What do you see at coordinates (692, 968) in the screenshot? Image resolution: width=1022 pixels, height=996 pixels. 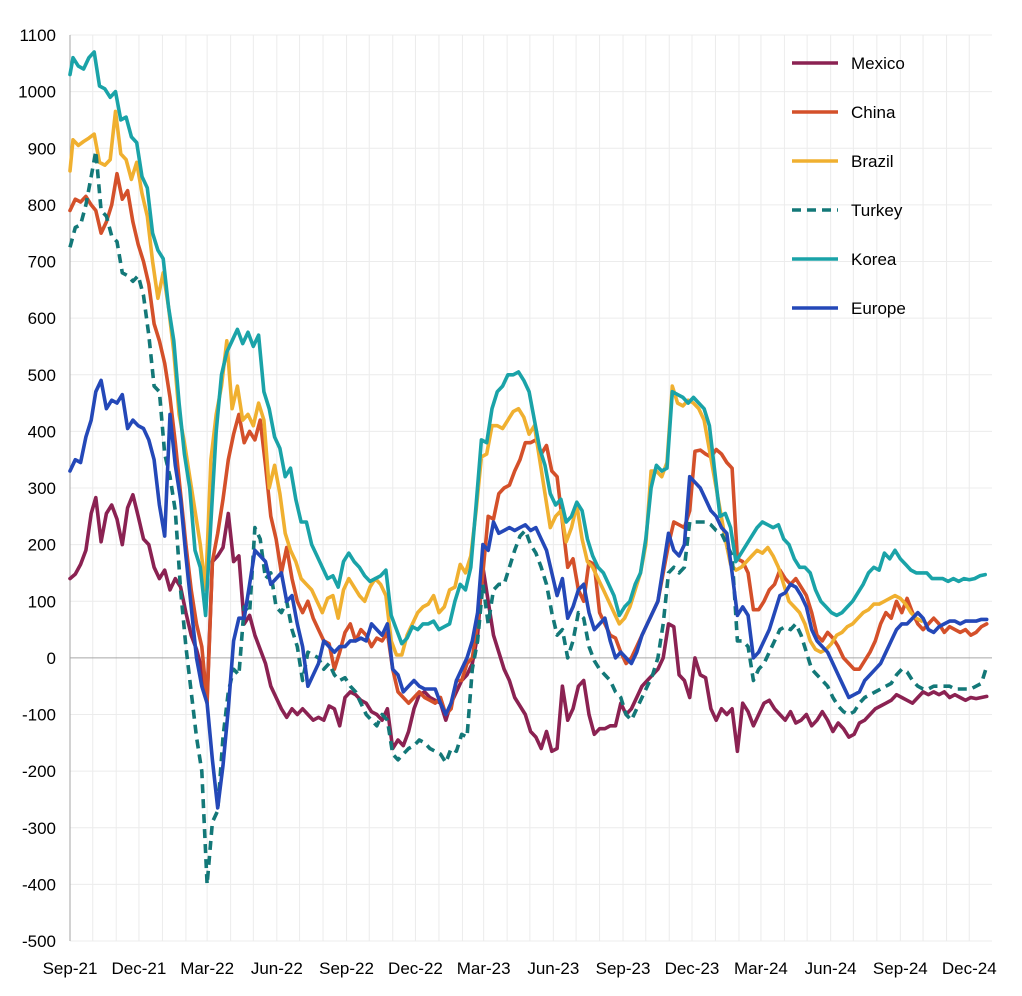 I see `x-tick-label: Dec-23` at bounding box center [692, 968].